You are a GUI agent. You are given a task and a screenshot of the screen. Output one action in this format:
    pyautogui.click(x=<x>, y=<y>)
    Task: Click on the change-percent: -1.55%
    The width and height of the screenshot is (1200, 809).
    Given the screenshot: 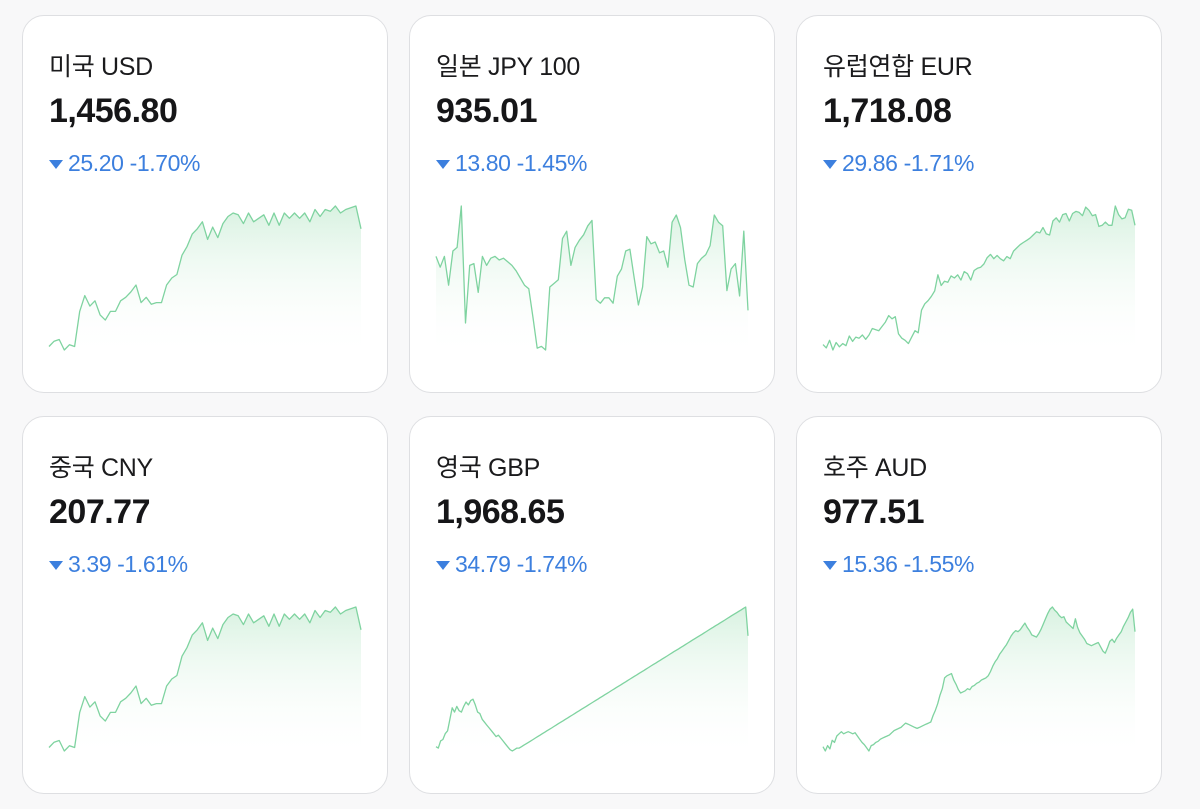 What is the action you would take?
    pyautogui.click(x=939, y=564)
    